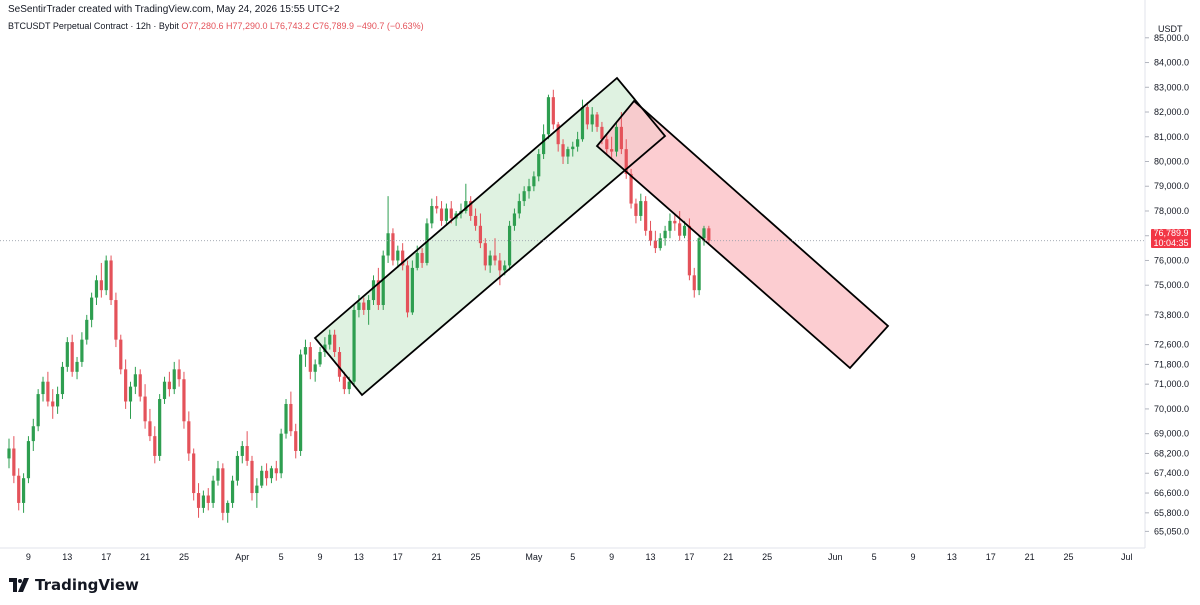 The width and height of the screenshot is (1200, 605). Describe the element at coordinates (1171, 434) in the screenshot. I see `price-tick-label: 69,000.0` at that location.